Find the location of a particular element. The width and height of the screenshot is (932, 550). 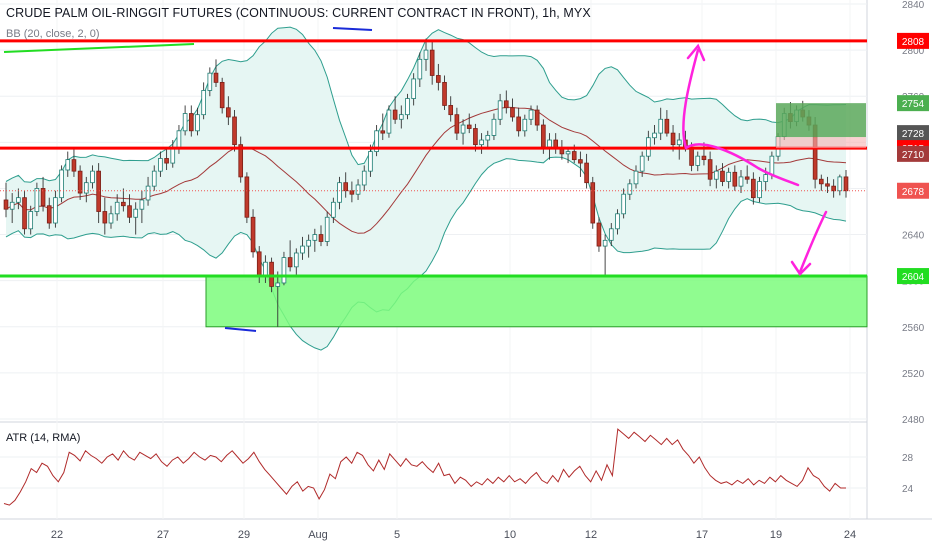

bollinger-indicator-label: BB (20, close, 2, 0) is located at coordinates (53, 34).